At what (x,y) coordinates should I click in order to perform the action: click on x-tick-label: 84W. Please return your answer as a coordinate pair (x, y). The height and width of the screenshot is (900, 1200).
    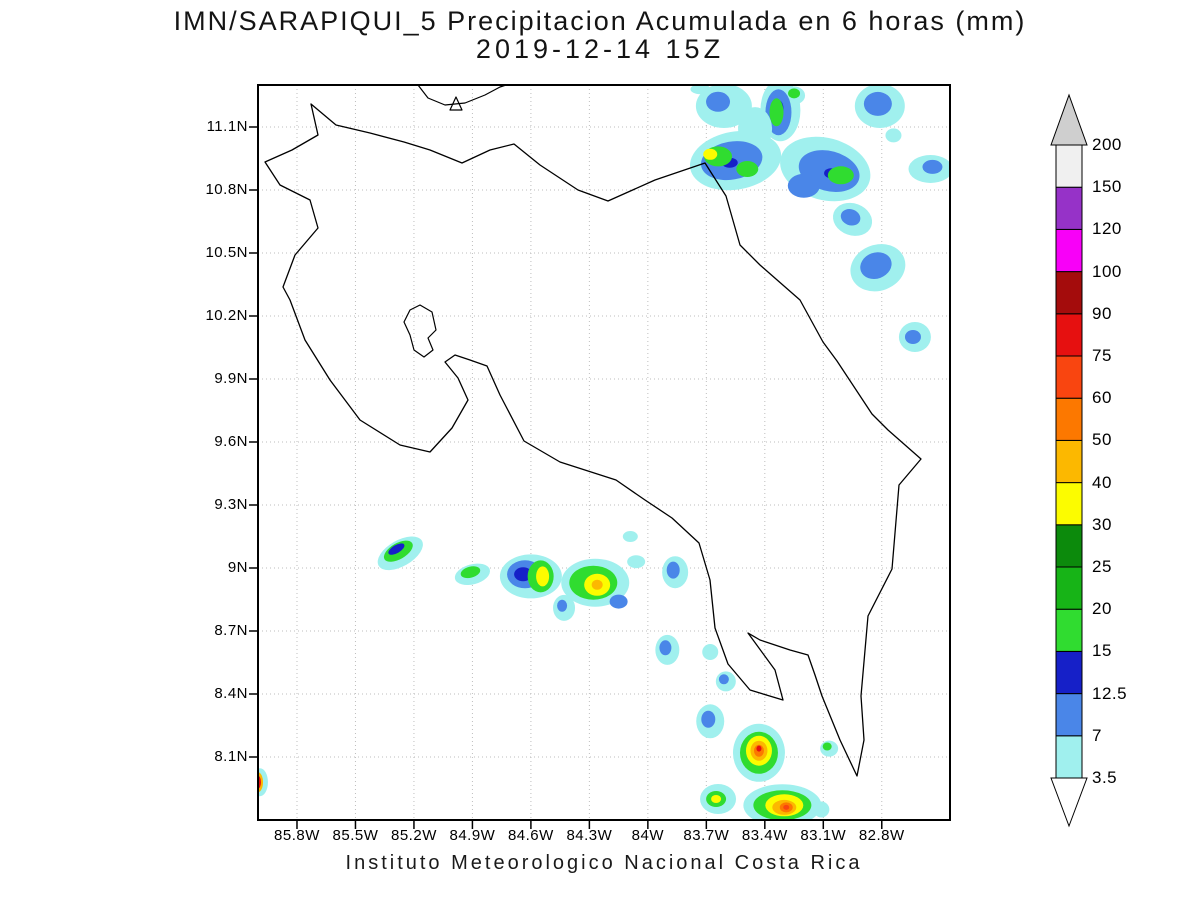
    Looking at the image, I should click on (648, 835).